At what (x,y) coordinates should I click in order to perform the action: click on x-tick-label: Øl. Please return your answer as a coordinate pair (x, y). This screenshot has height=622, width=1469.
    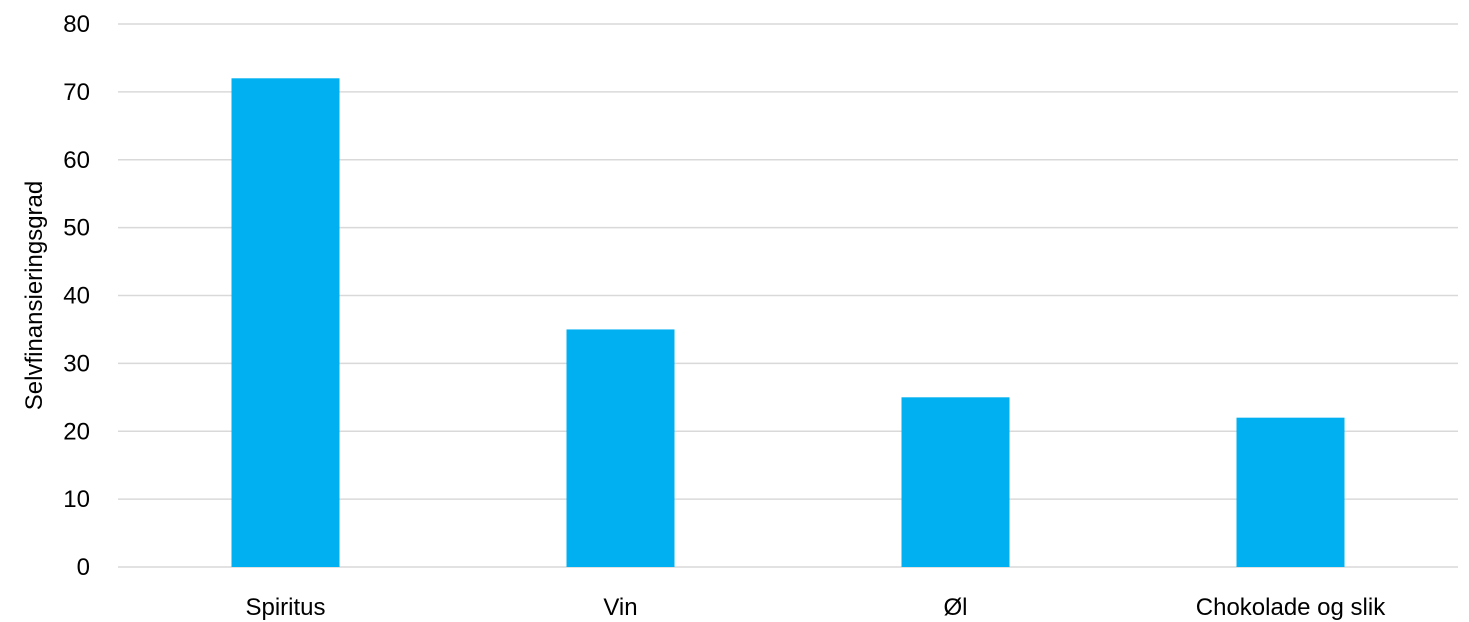
    Looking at the image, I should click on (956, 607).